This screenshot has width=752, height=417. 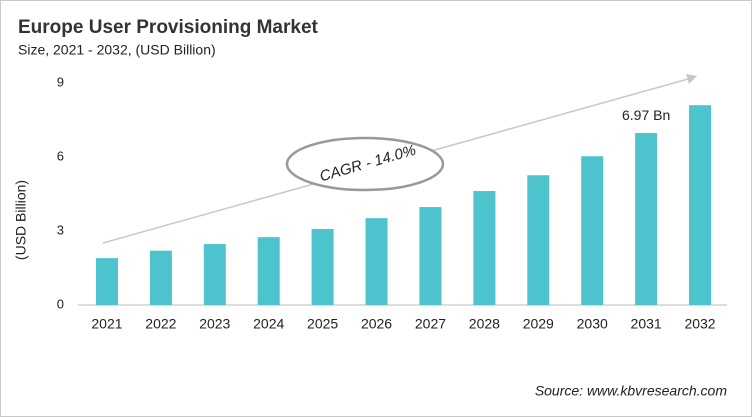 I want to click on x-tick-label: 2024, so click(x=268, y=324).